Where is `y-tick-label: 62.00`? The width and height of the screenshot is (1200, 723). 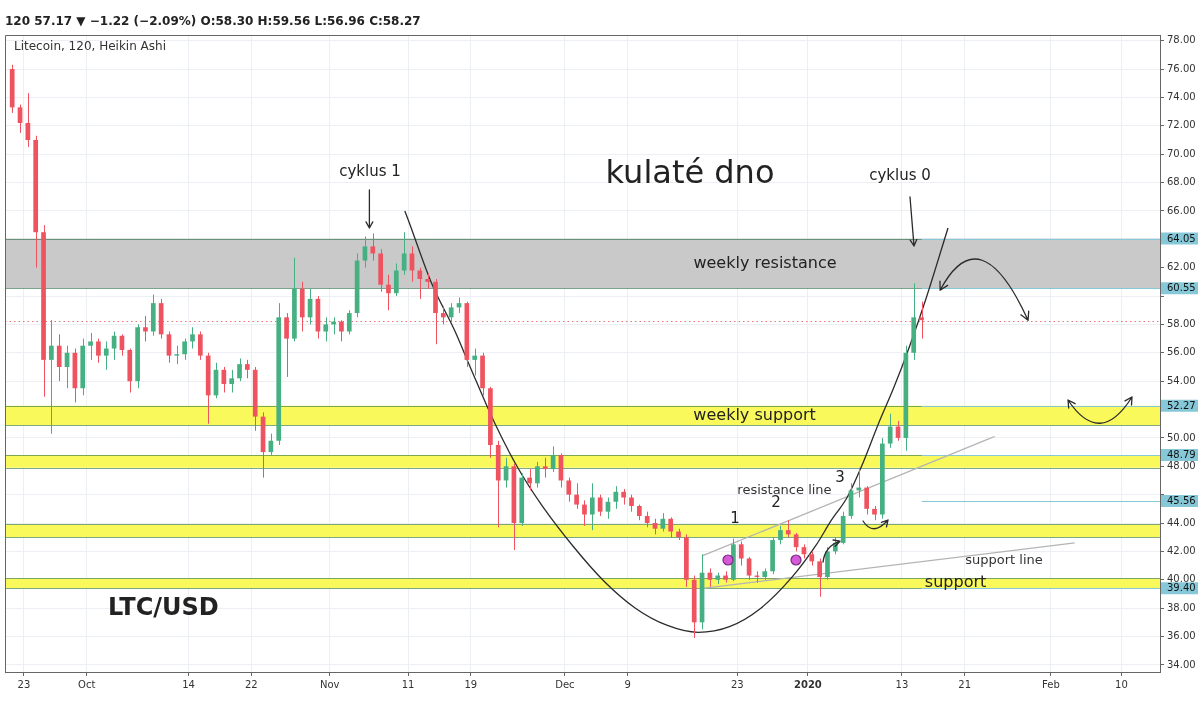
y-tick-label: 62.00 is located at coordinates (1181, 267).